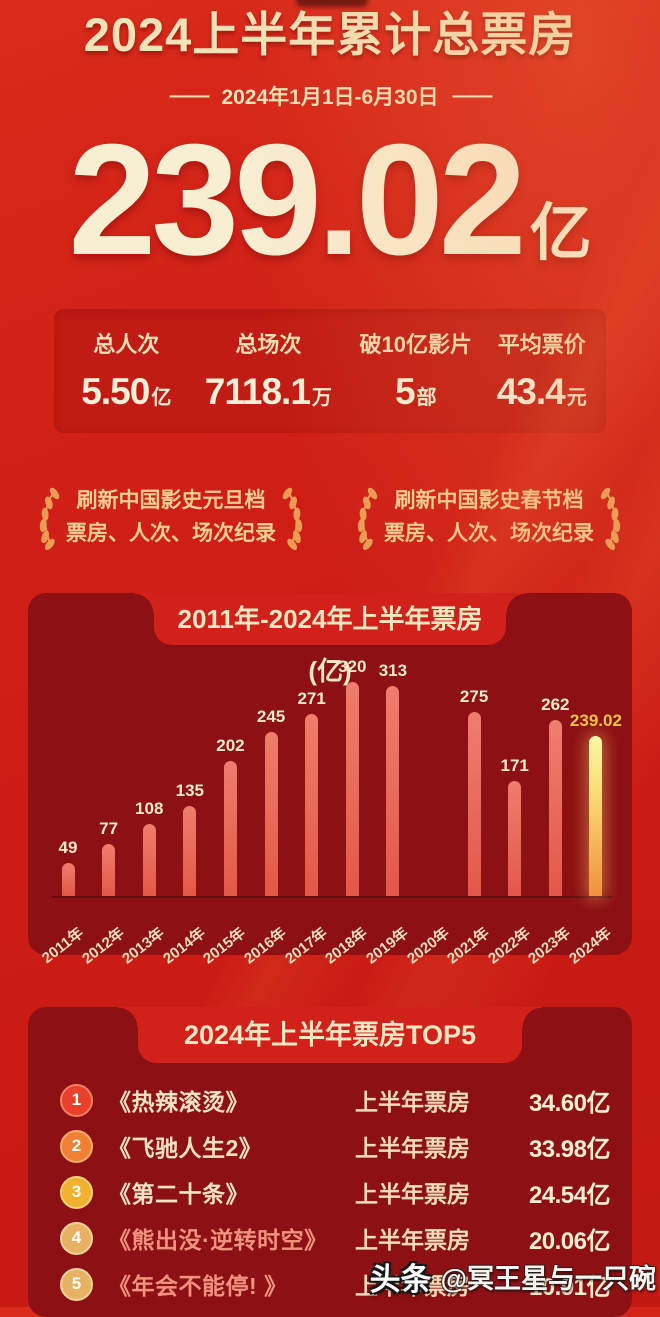  I want to click on stat-unit: 部, so click(426, 398).